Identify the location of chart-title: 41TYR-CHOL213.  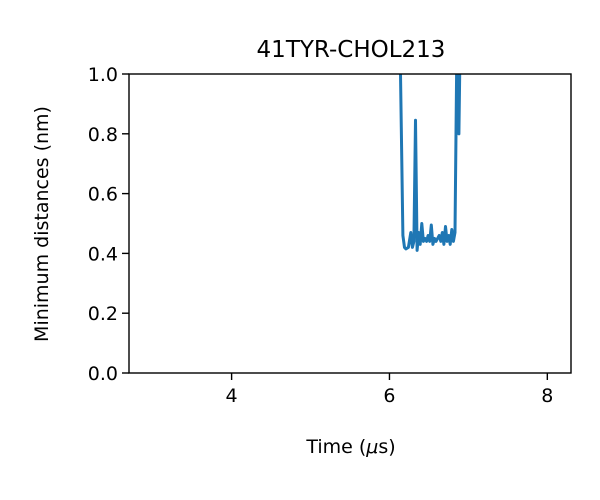
(351, 50).